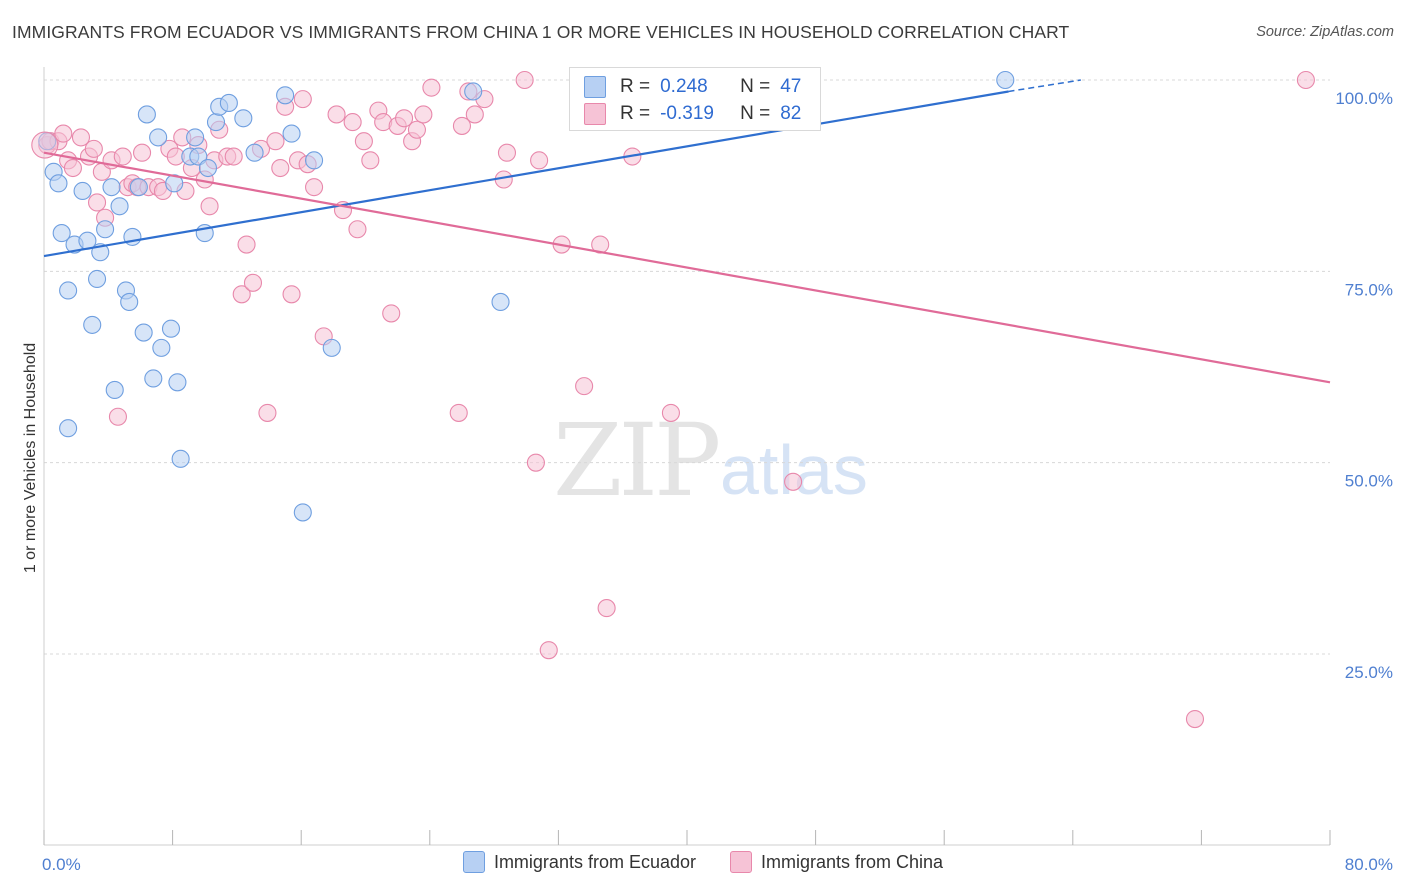 The image size is (1406, 892). I want to click on x-tick-label: 0.0%, so click(61, 864).